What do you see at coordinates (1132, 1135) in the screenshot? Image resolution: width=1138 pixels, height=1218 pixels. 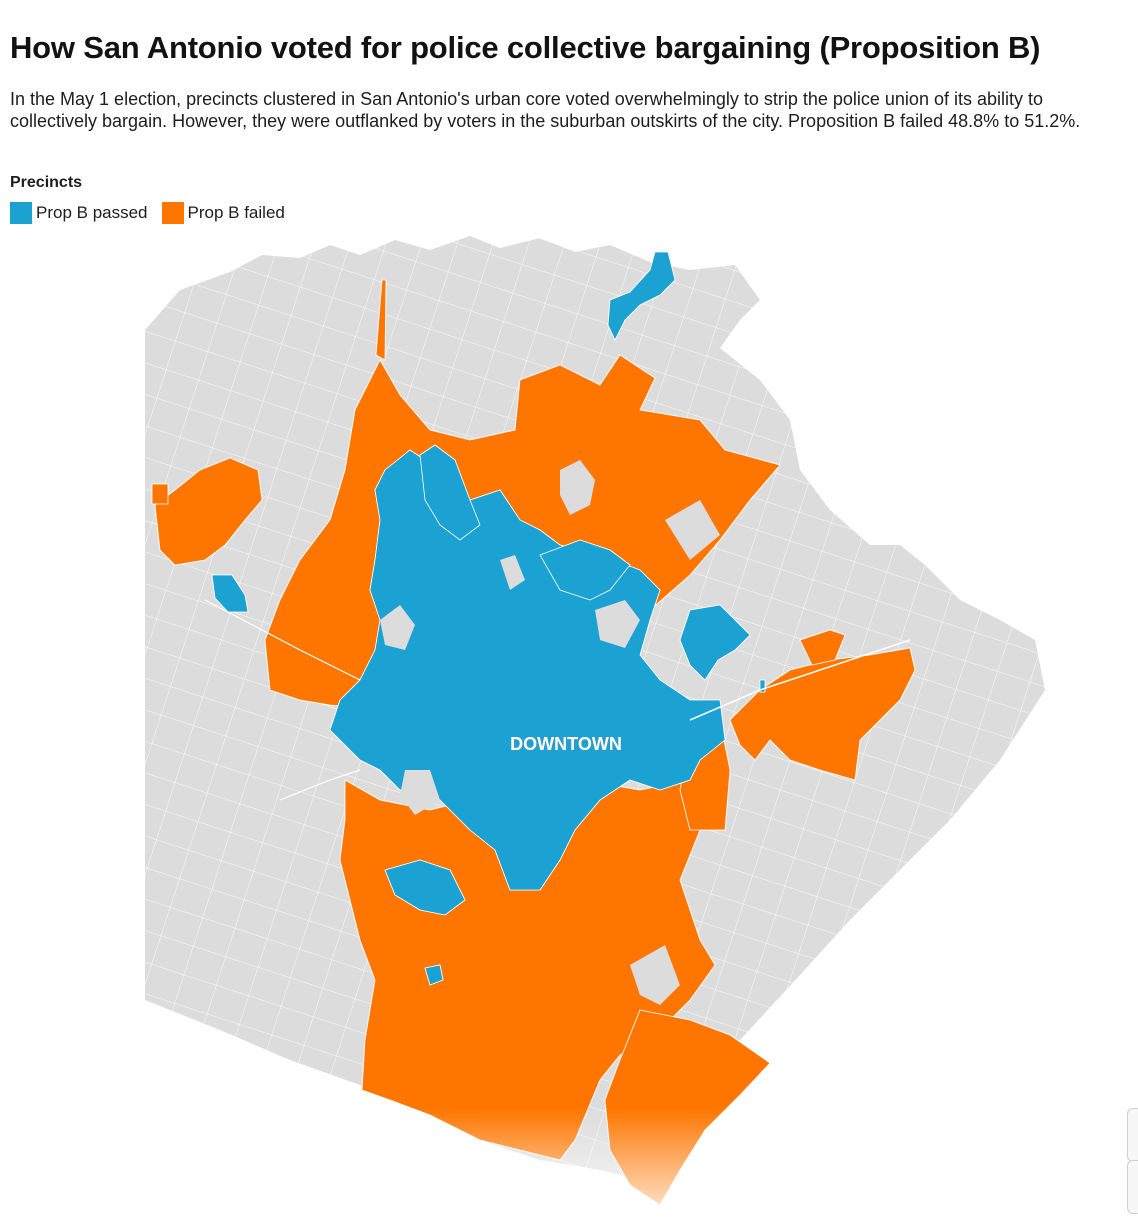 I see `scroll-handle-upper` at bounding box center [1132, 1135].